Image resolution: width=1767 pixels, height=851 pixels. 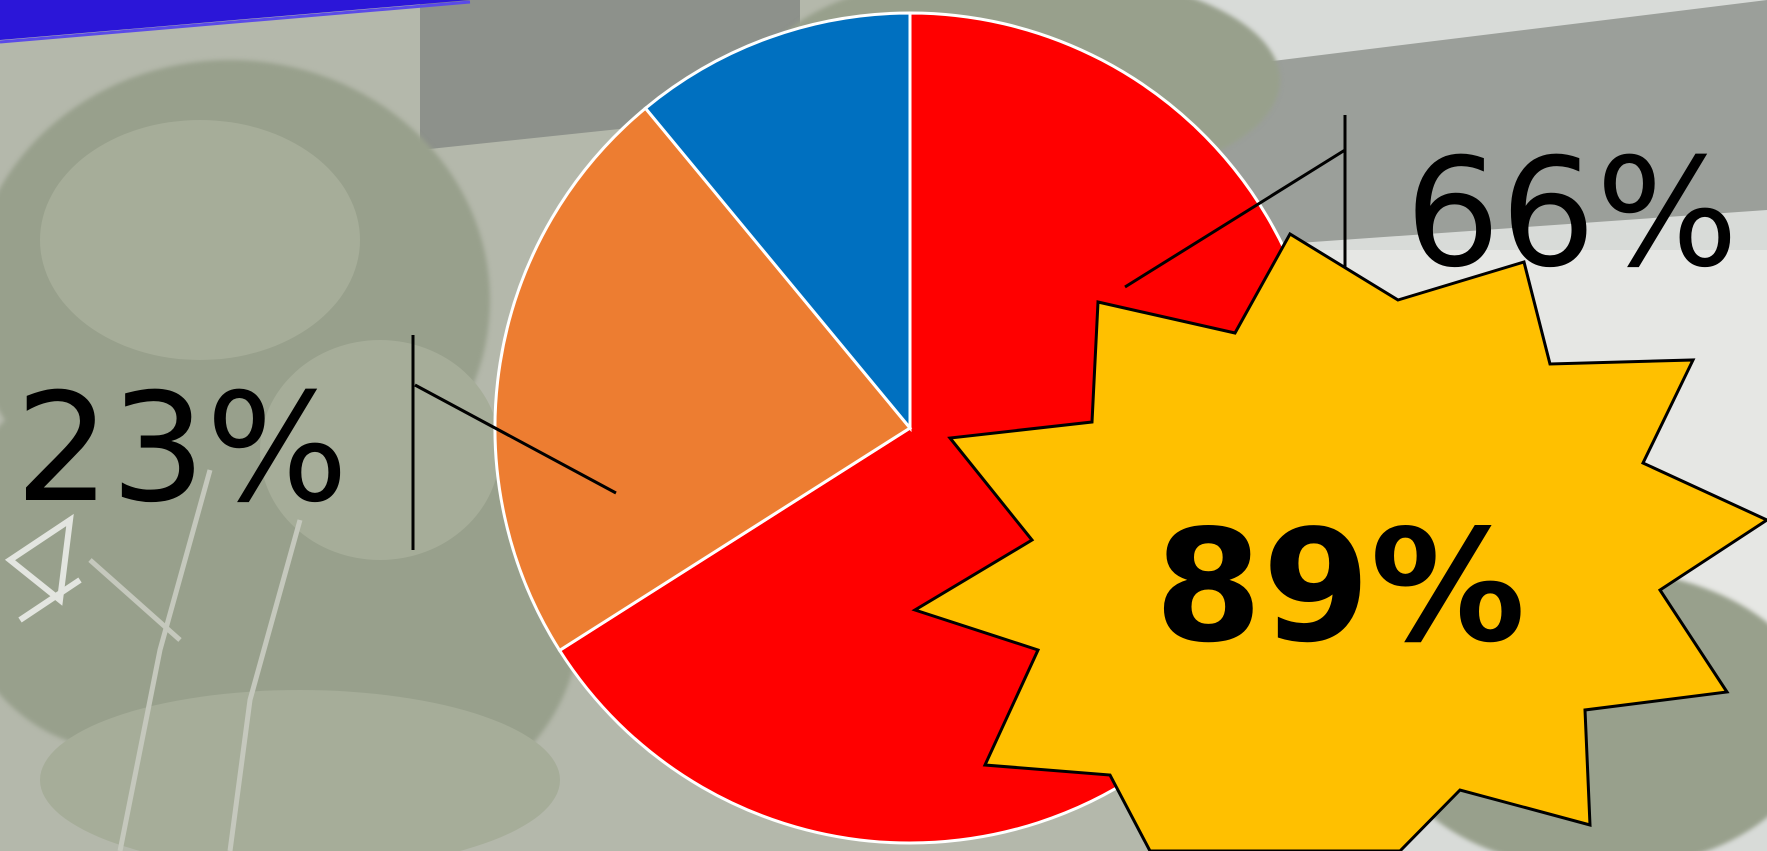 I want to click on data-label-66: 66%, so click(x=1571, y=214).